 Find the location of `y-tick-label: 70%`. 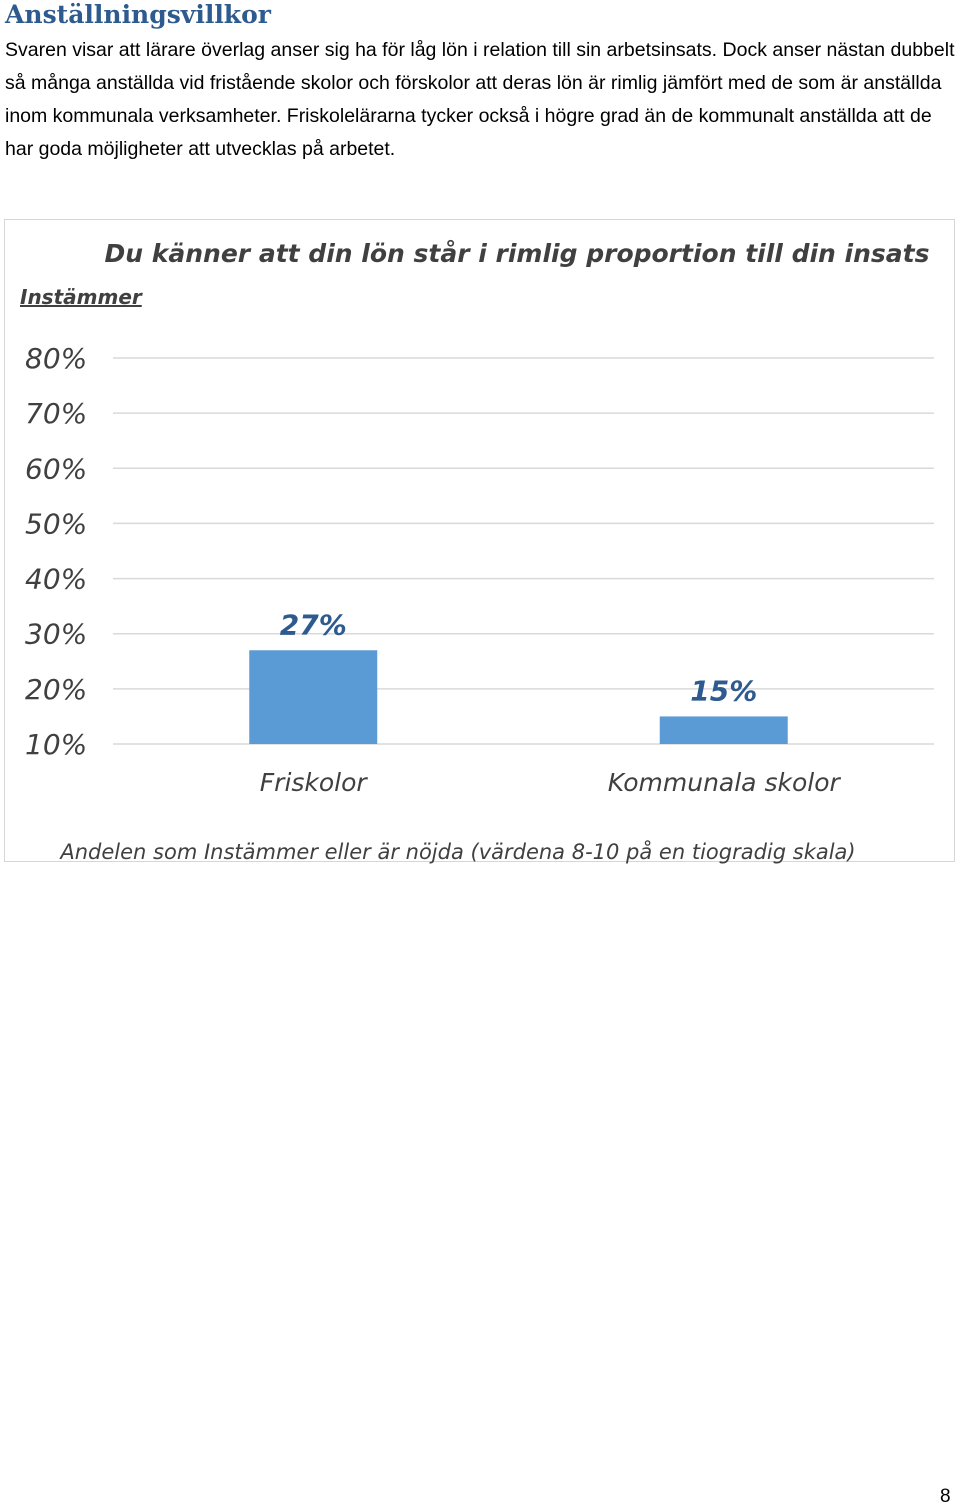

y-tick-label: 70% is located at coordinates (56, 413).